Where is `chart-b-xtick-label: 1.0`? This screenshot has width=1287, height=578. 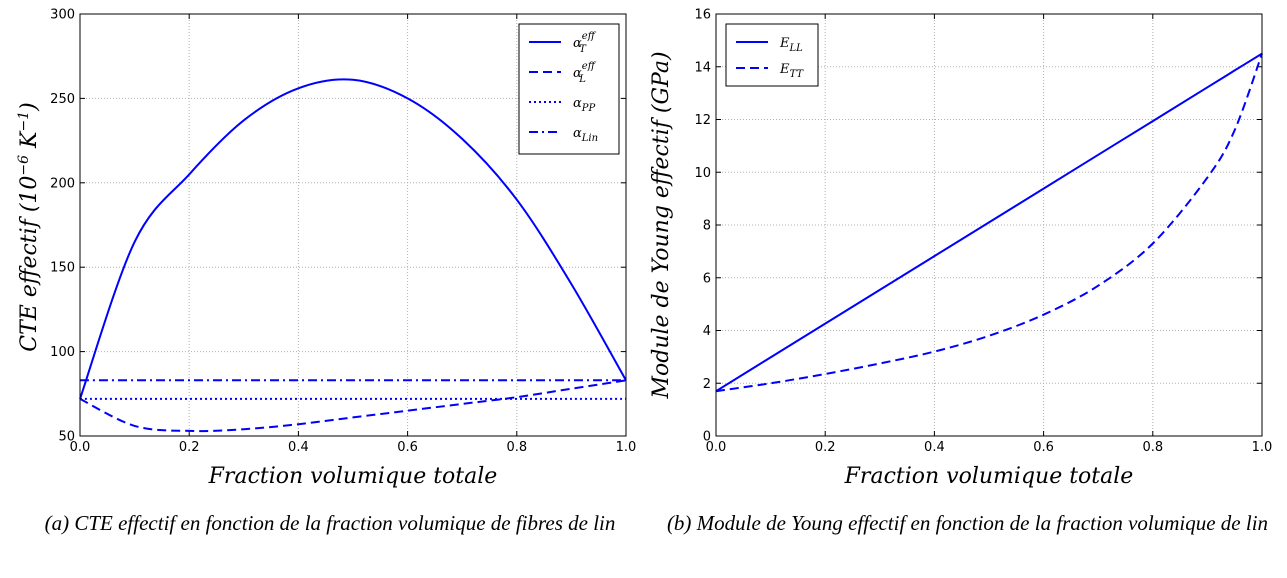 chart-b-xtick-label: 1.0 is located at coordinates (1262, 447).